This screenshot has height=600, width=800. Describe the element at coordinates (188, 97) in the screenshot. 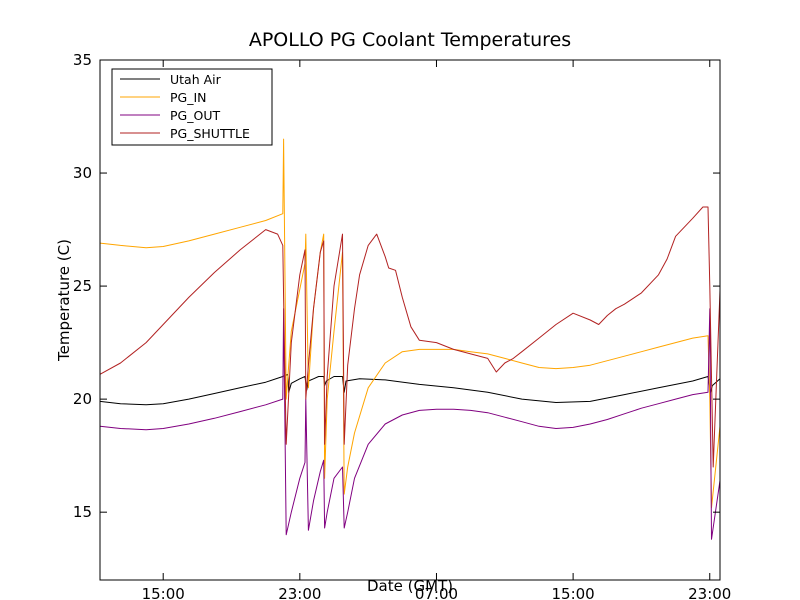

I see `legend-label-pg-in: PG_IN` at that location.